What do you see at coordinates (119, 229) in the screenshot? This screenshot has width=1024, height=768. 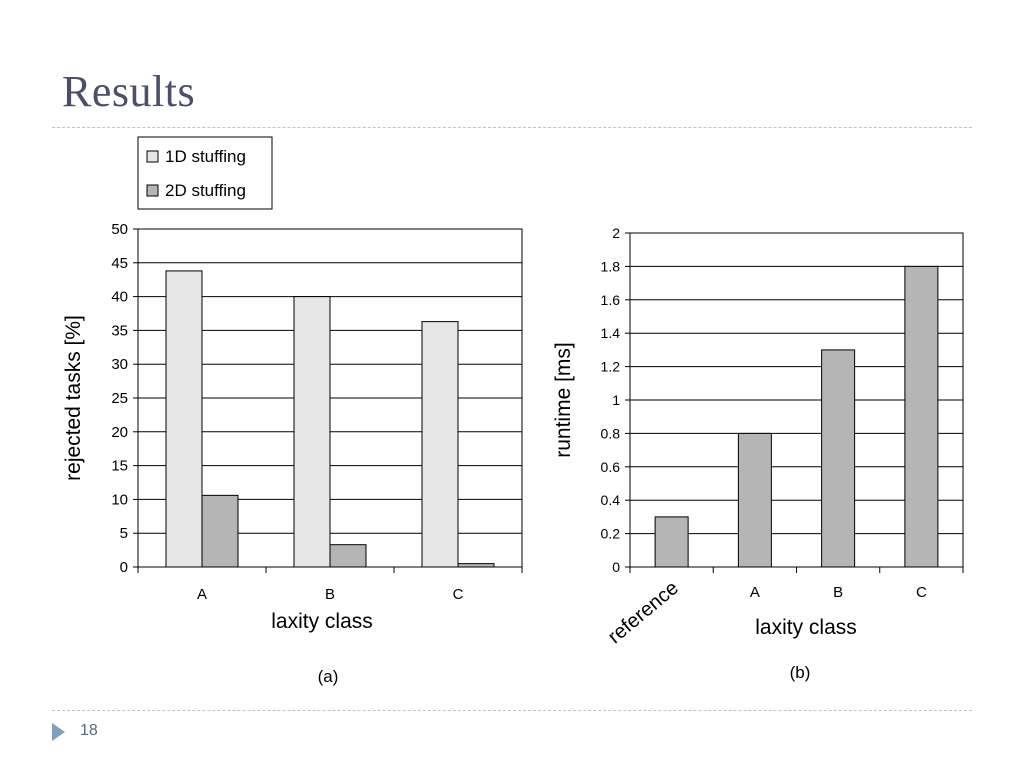 I see `y-tick-label: 50` at bounding box center [119, 229].